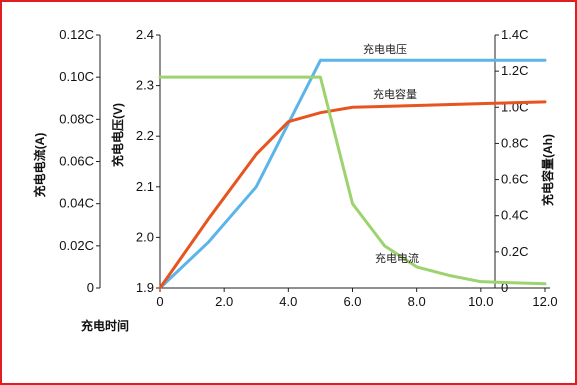  Describe the element at coordinates (76, 118) in the screenshot. I see `current-tick-label: 0.08C` at that location.